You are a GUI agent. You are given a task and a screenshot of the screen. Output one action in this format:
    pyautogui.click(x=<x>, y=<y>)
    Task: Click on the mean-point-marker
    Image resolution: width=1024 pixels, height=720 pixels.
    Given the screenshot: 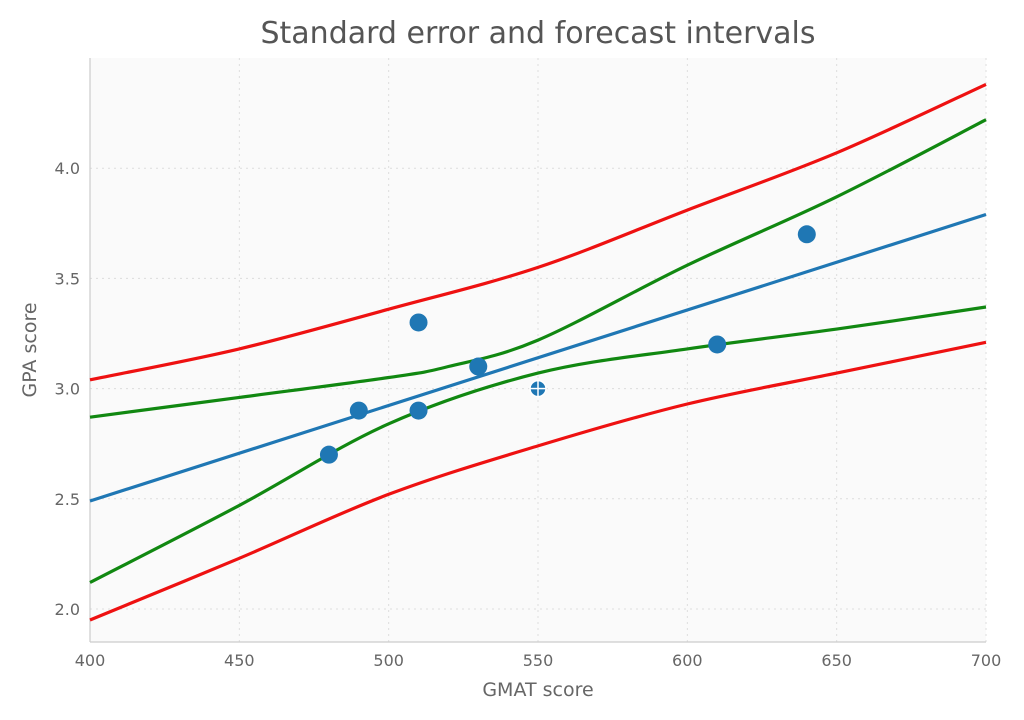 What is the action you would take?
    pyautogui.click(x=538, y=388)
    